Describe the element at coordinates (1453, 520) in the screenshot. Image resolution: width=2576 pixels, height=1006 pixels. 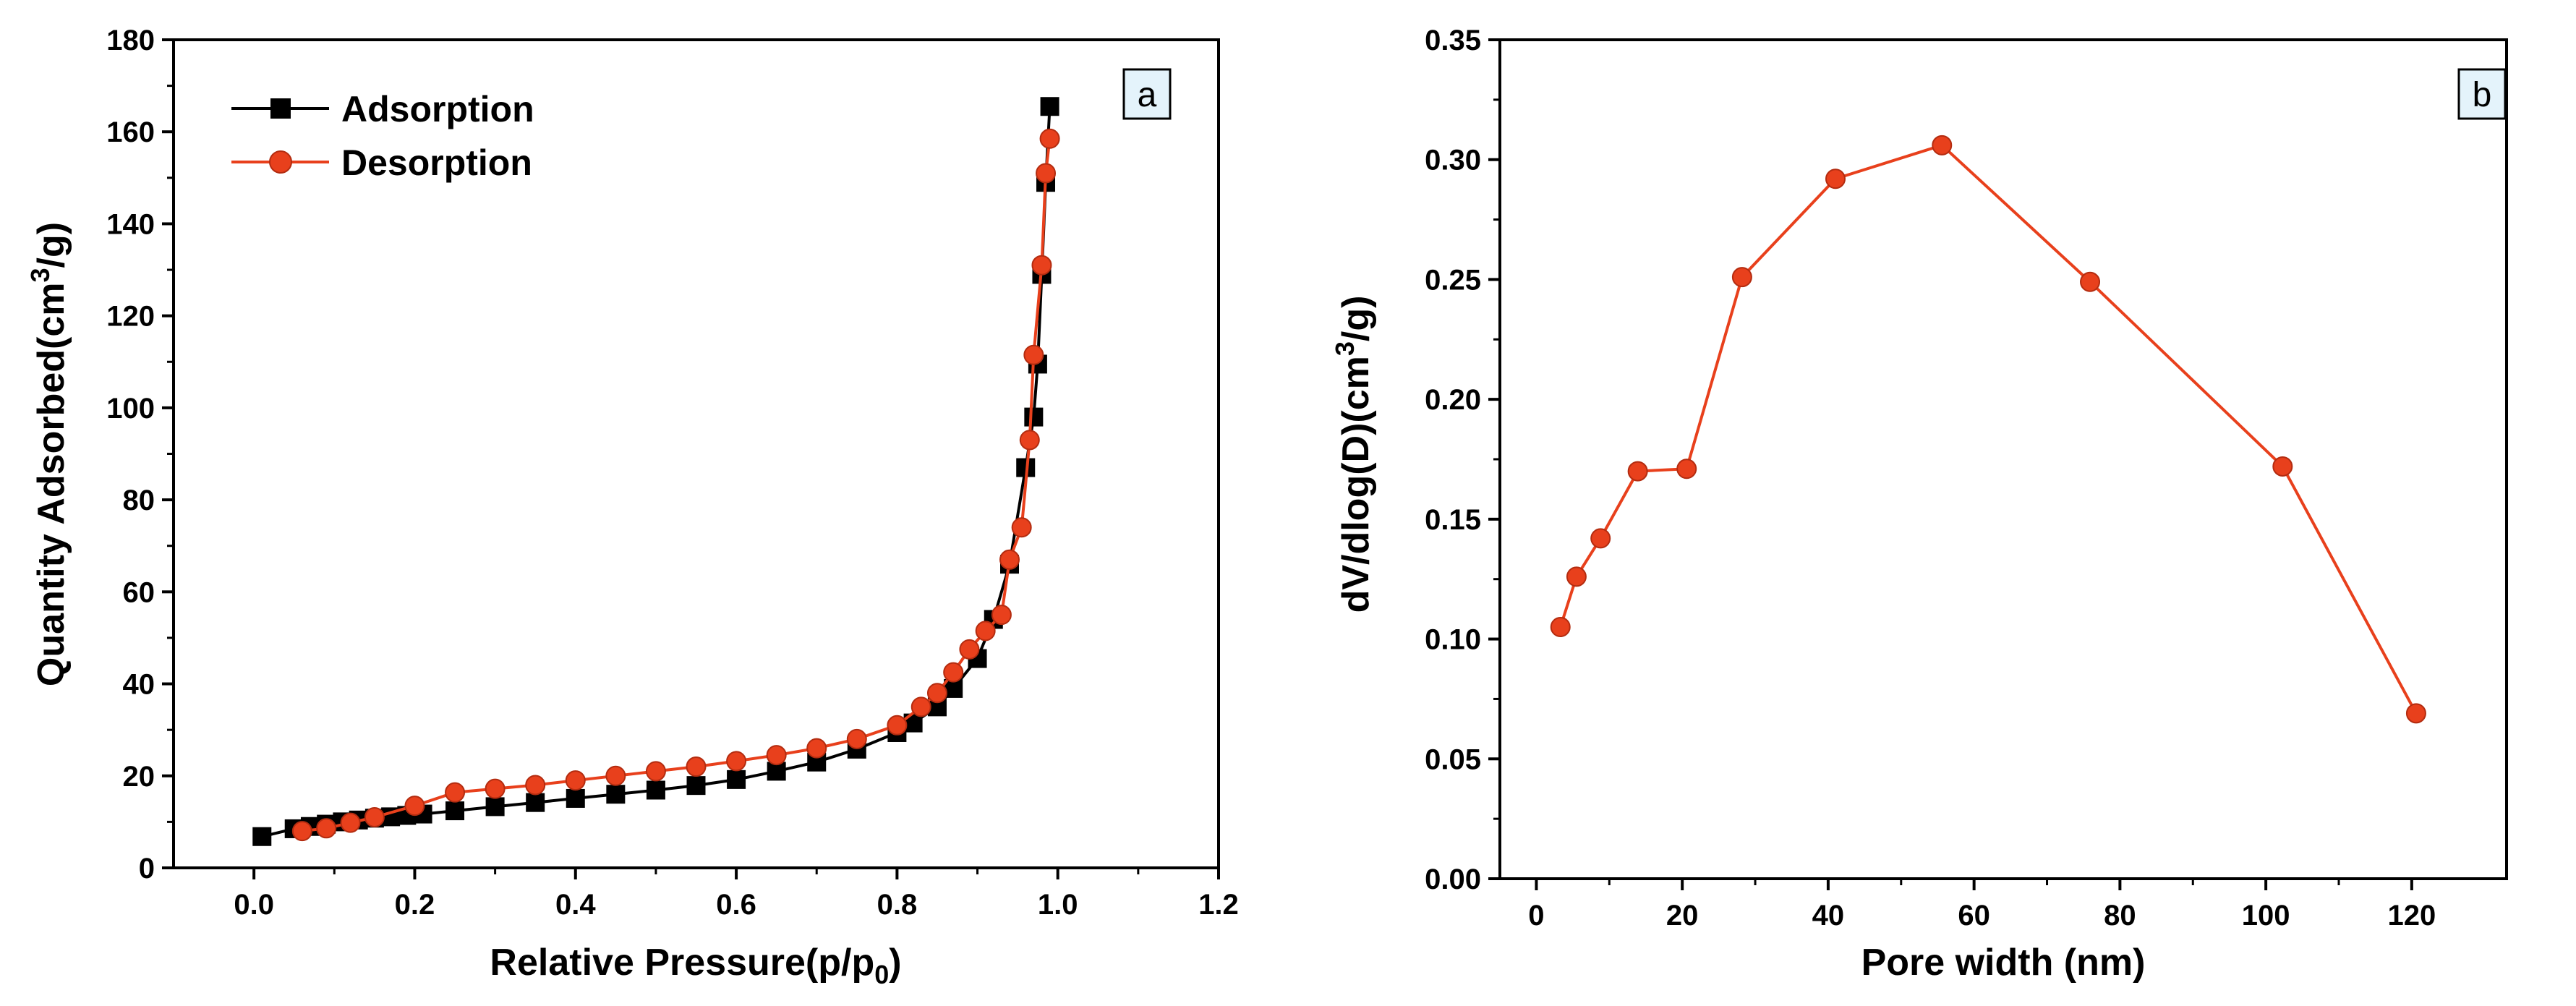
I see `panel-b-y-tick-label: 0.15` at that location.